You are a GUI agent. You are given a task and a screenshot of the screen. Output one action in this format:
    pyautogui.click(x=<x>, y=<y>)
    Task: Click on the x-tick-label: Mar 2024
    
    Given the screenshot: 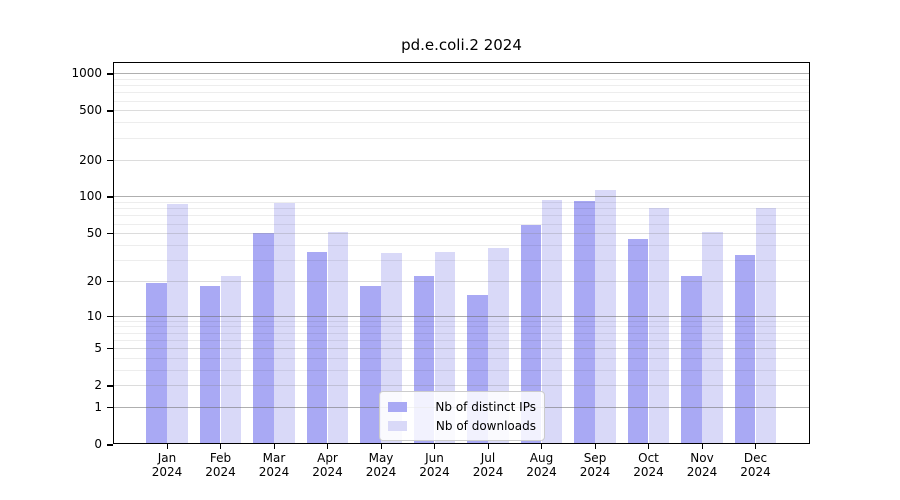 What is the action you would take?
    pyautogui.click(x=274, y=465)
    